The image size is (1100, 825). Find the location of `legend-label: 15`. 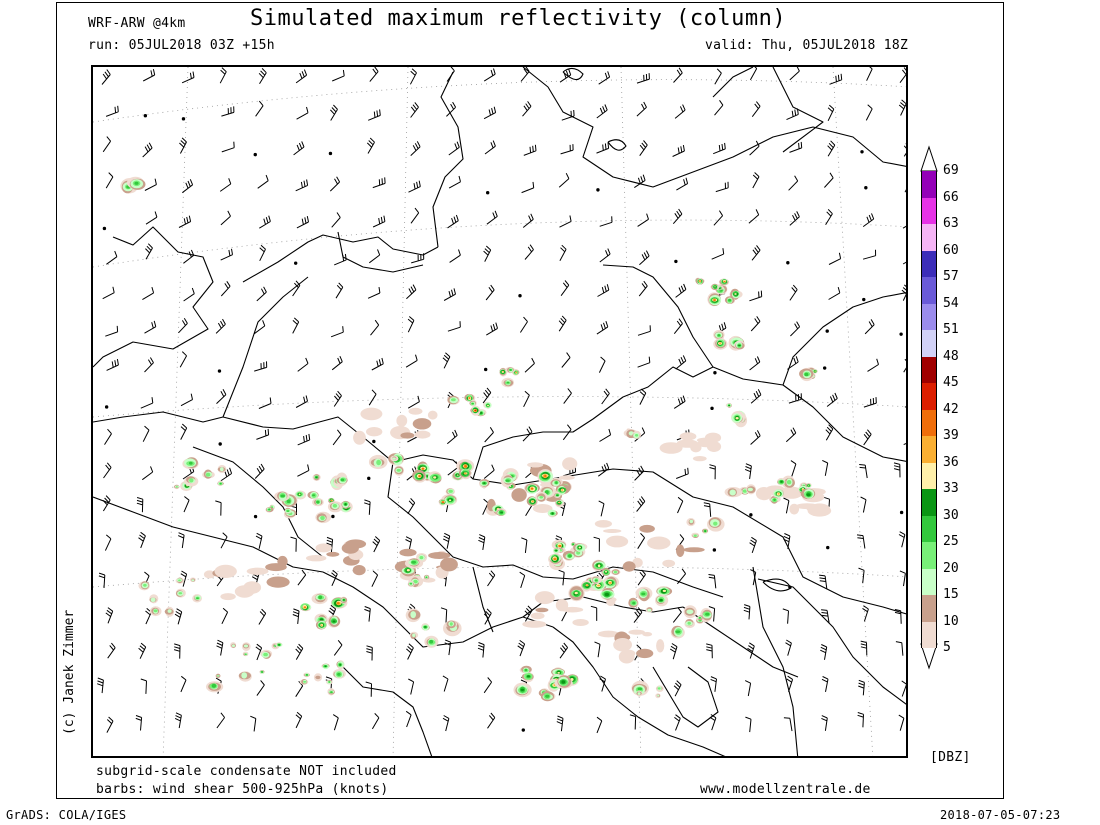

legend-label: 15 is located at coordinates (951, 594).